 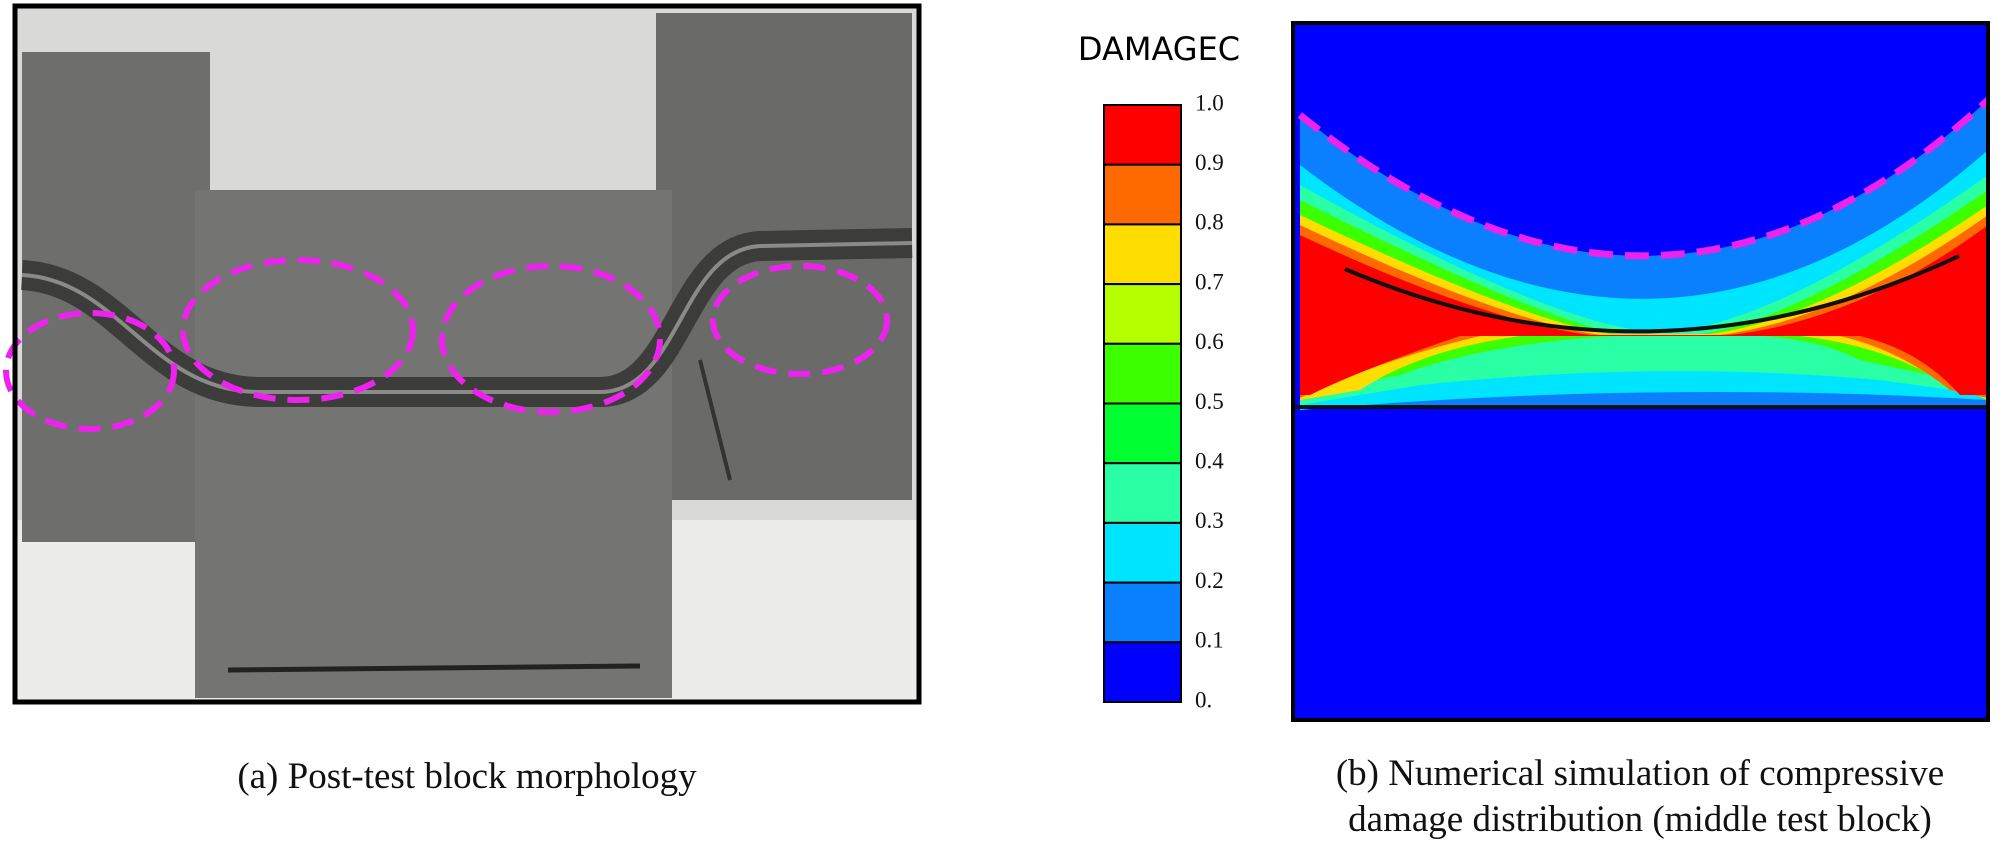 I want to click on caption: damage distribution (middle test block), so click(x=1640, y=819).